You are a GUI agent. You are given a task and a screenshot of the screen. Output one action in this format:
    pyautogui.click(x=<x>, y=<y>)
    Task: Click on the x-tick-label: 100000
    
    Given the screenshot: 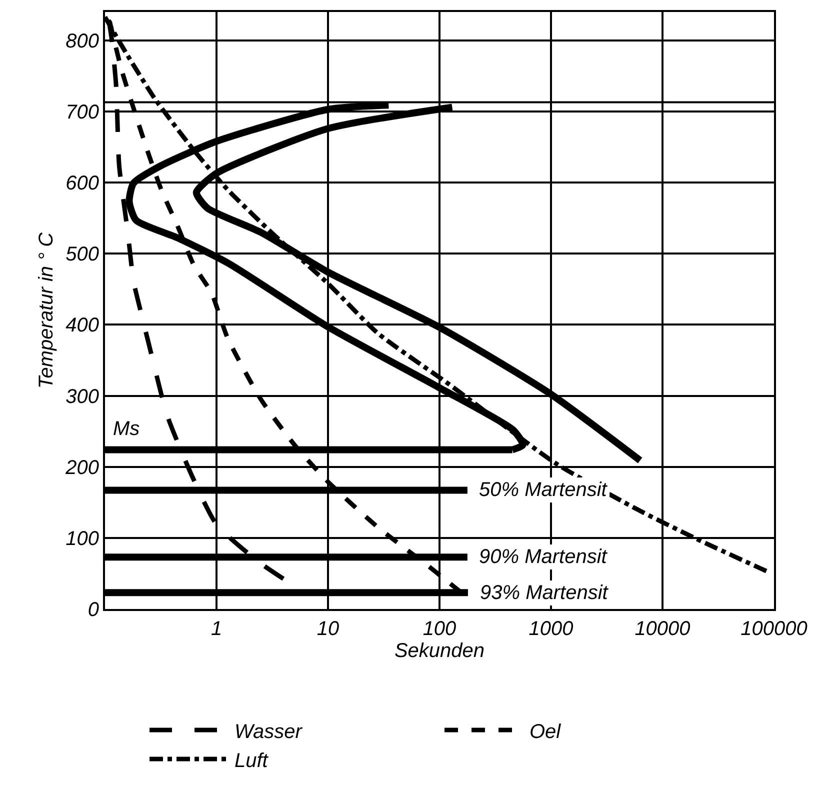 What is the action you would take?
    pyautogui.click(x=774, y=629)
    